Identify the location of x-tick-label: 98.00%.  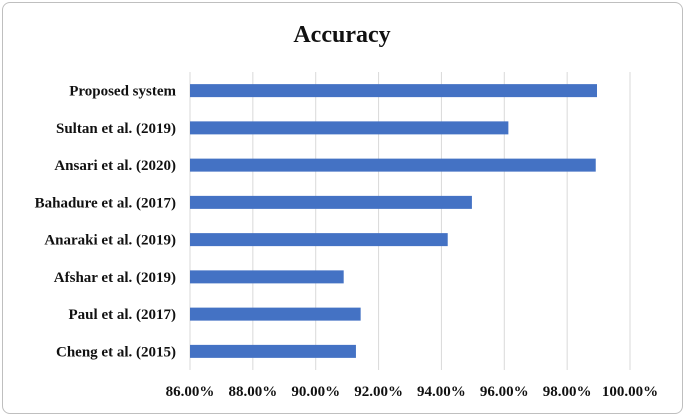
(567, 392).